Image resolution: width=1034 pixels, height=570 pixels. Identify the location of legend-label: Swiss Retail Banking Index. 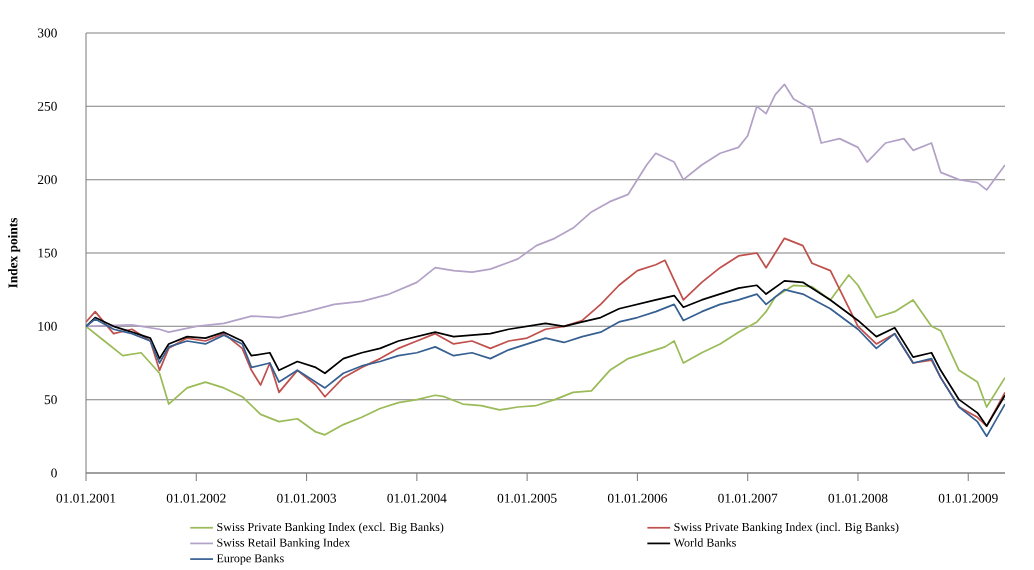
(284, 544).